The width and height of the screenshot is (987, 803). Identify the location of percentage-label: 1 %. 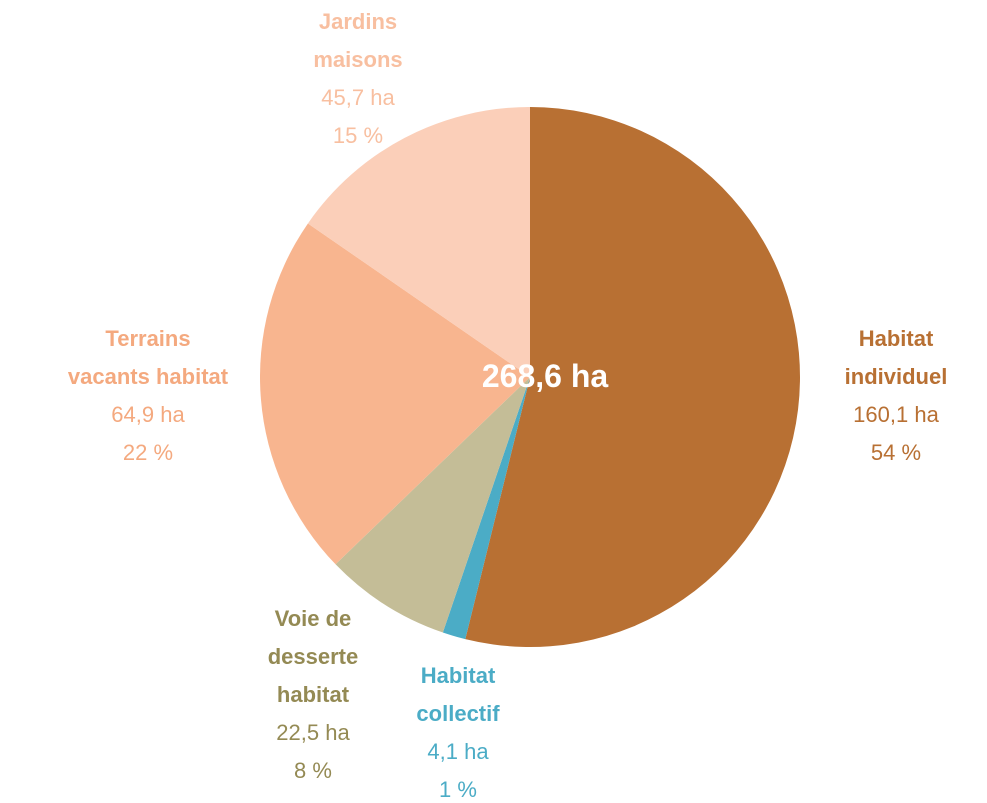
(458, 789).